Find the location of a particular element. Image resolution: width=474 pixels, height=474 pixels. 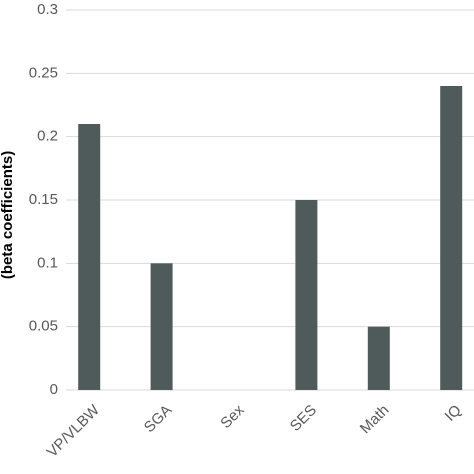

x-tick-label: Math is located at coordinates (375, 420).